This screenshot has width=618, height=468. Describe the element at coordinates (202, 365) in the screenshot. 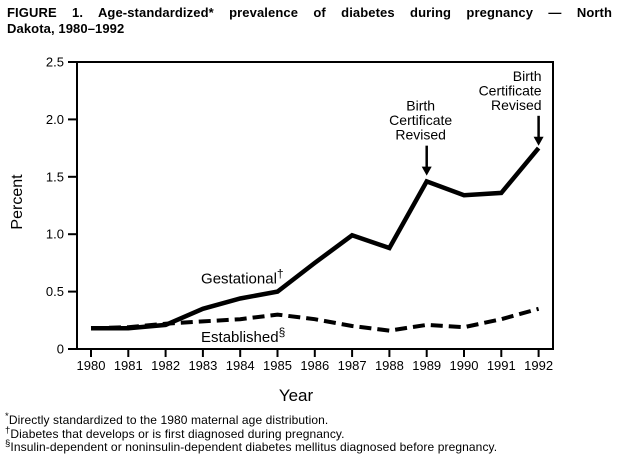

I see `x-tick-label: 1983` at that location.